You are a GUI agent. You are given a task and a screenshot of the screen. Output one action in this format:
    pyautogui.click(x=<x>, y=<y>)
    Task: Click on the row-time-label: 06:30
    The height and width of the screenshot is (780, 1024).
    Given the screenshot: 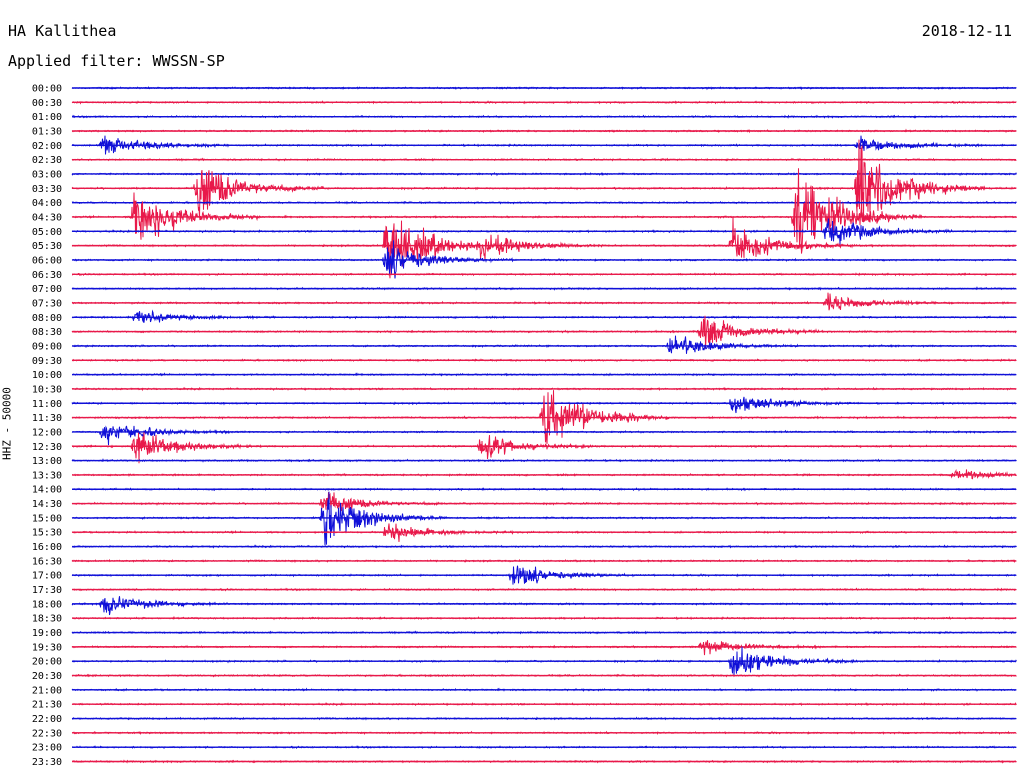 What is the action you would take?
    pyautogui.click(x=47, y=275)
    